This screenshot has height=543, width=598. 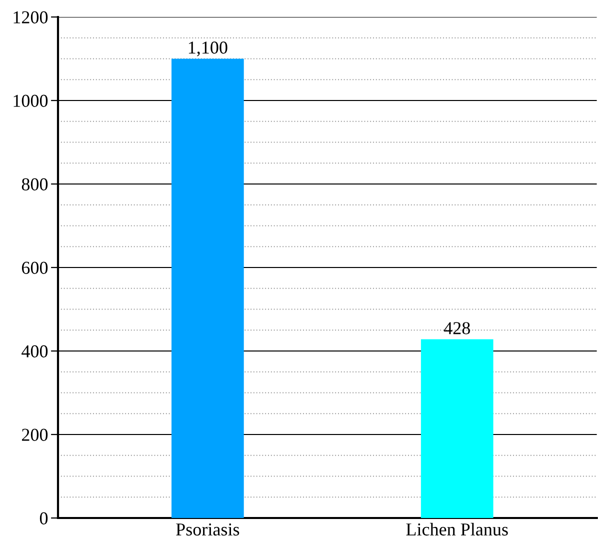 What do you see at coordinates (457, 529) in the screenshot?
I see `x-tick-label: Lichen Planus` at bounding box center [457, 529].